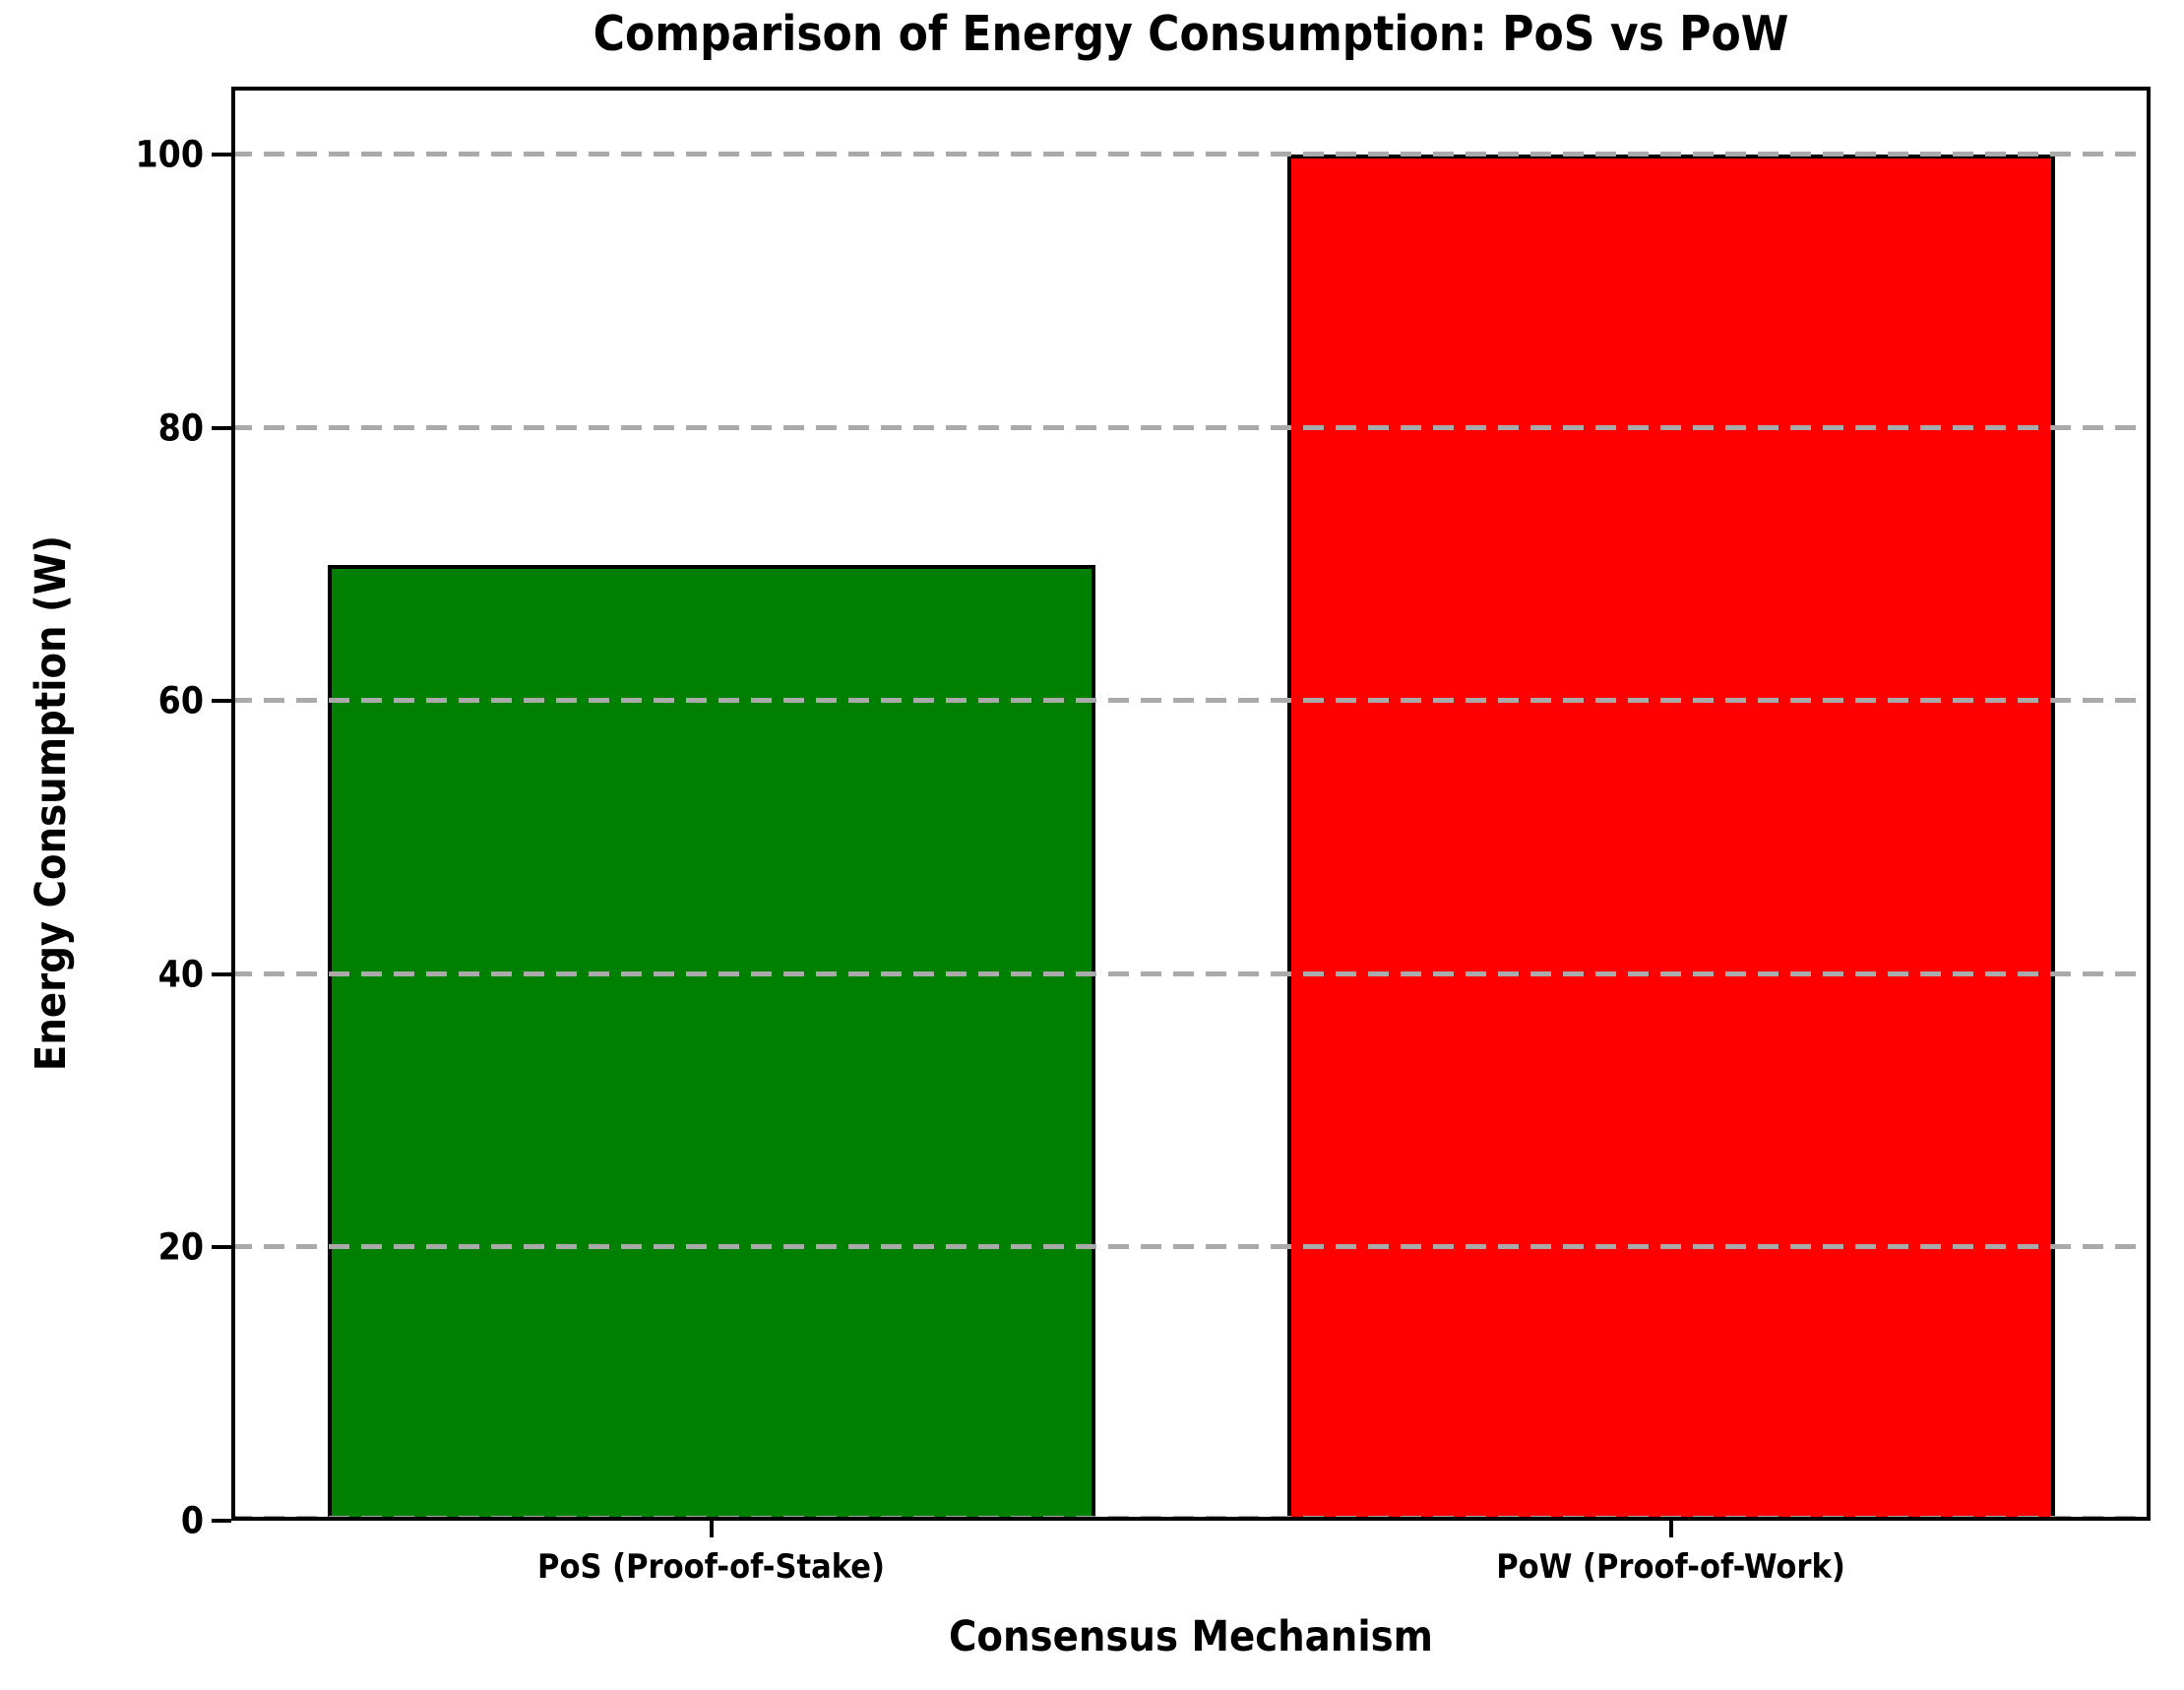 The image size is (2184, 1690). I want to click on y-tick-label-100: 100, so click(169, 154).